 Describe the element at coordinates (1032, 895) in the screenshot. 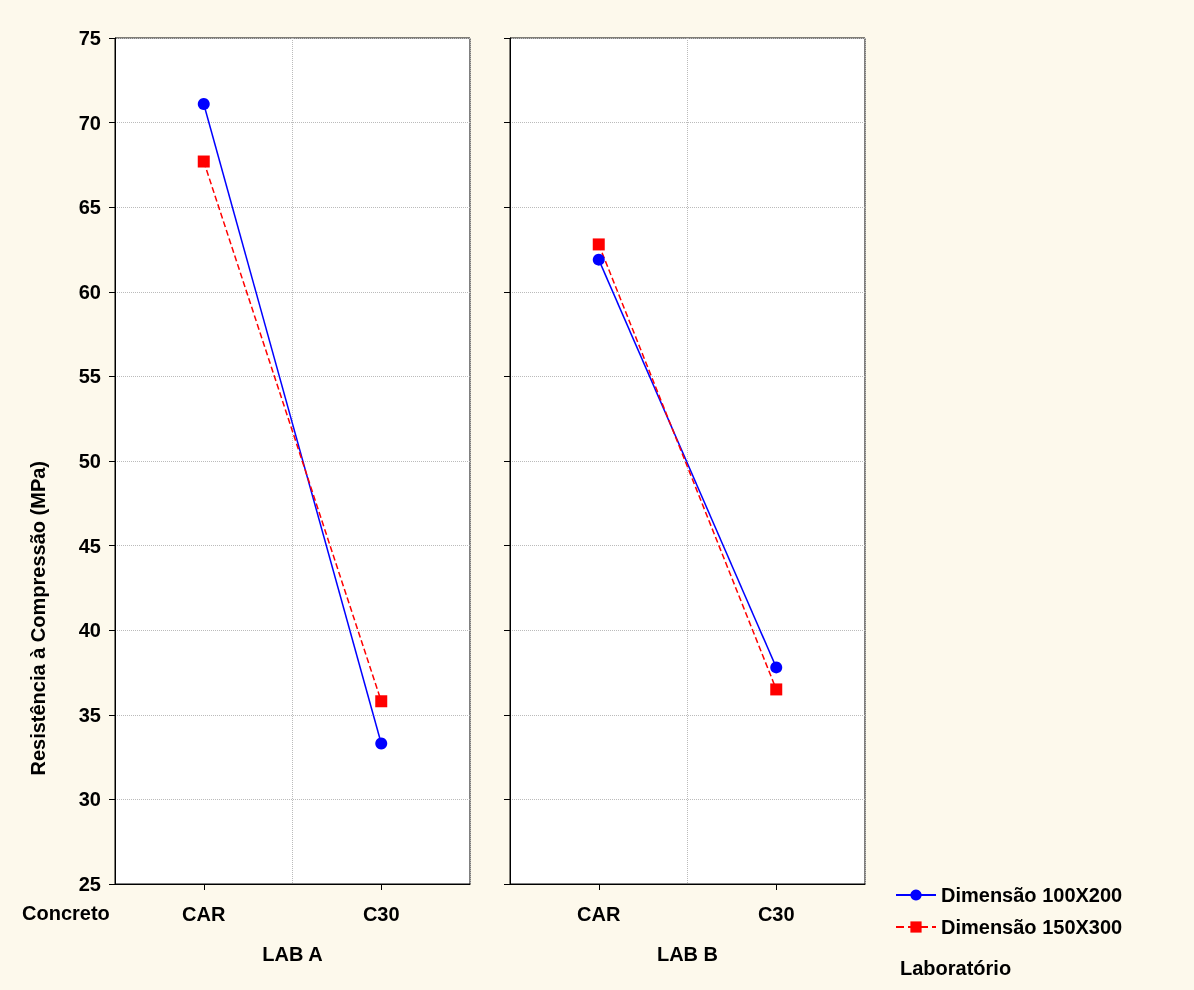

I see `legend-label: Dimensão 100X200` at that location.